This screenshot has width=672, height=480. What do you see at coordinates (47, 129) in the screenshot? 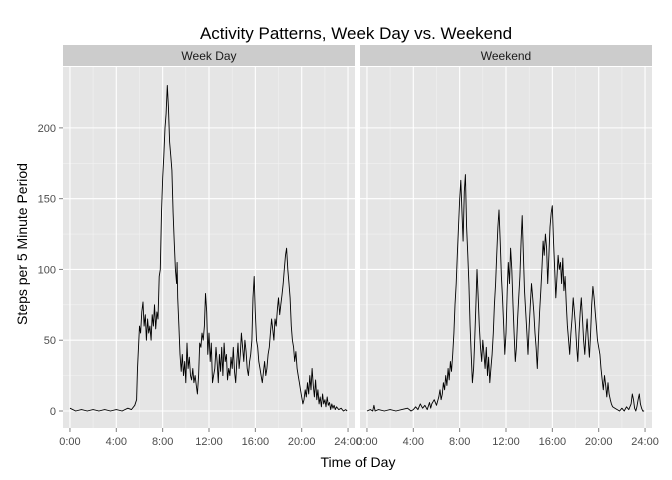
I see `y-tick-label: 200` at bounding box center [47, 129].